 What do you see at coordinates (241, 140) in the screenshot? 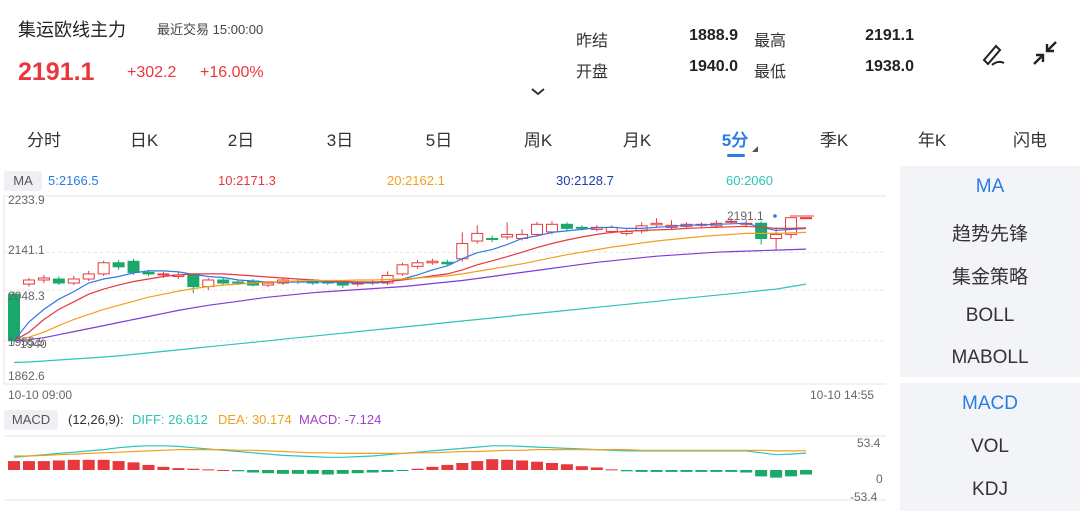
I see `tab-2day: 2日` at bounding box center [241, 140].